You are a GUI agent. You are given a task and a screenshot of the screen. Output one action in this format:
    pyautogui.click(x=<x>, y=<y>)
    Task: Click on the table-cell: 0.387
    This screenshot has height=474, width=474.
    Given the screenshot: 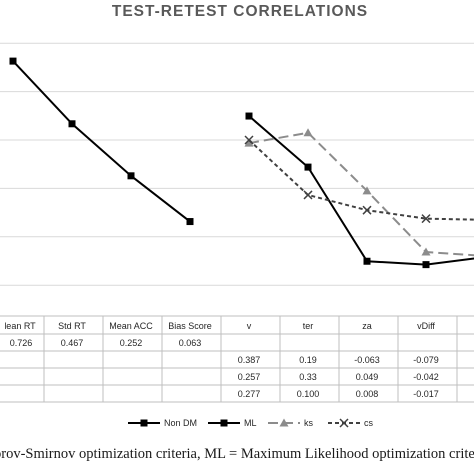 What is the action you would take?
    pyautogui.click(x=249, y=360)
    